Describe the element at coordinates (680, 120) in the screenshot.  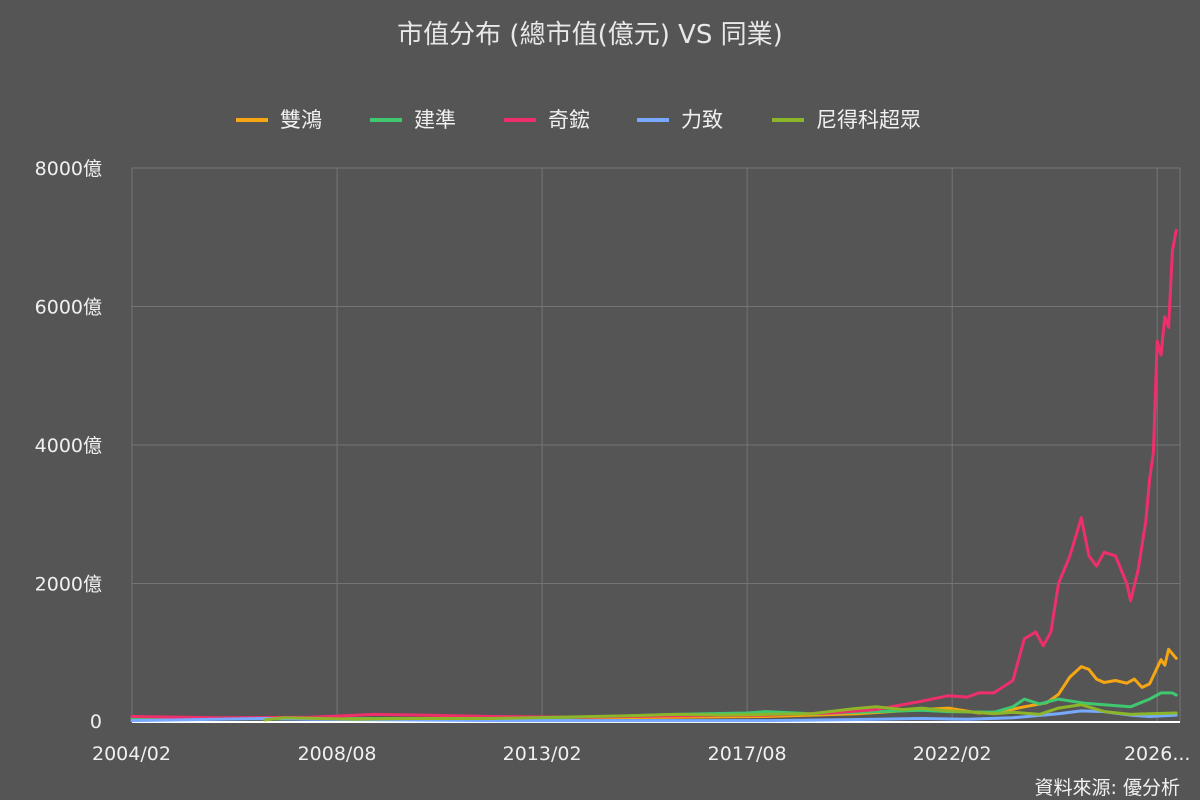
I see `legend-item: 力致` at that location.